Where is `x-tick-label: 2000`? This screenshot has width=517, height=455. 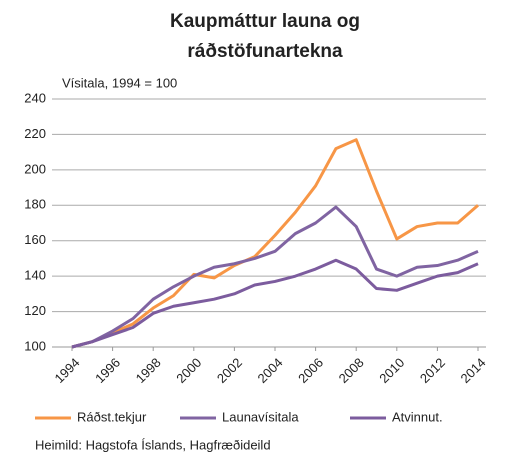 x-tick-label: 2000 is located at coordinates (188, 370).